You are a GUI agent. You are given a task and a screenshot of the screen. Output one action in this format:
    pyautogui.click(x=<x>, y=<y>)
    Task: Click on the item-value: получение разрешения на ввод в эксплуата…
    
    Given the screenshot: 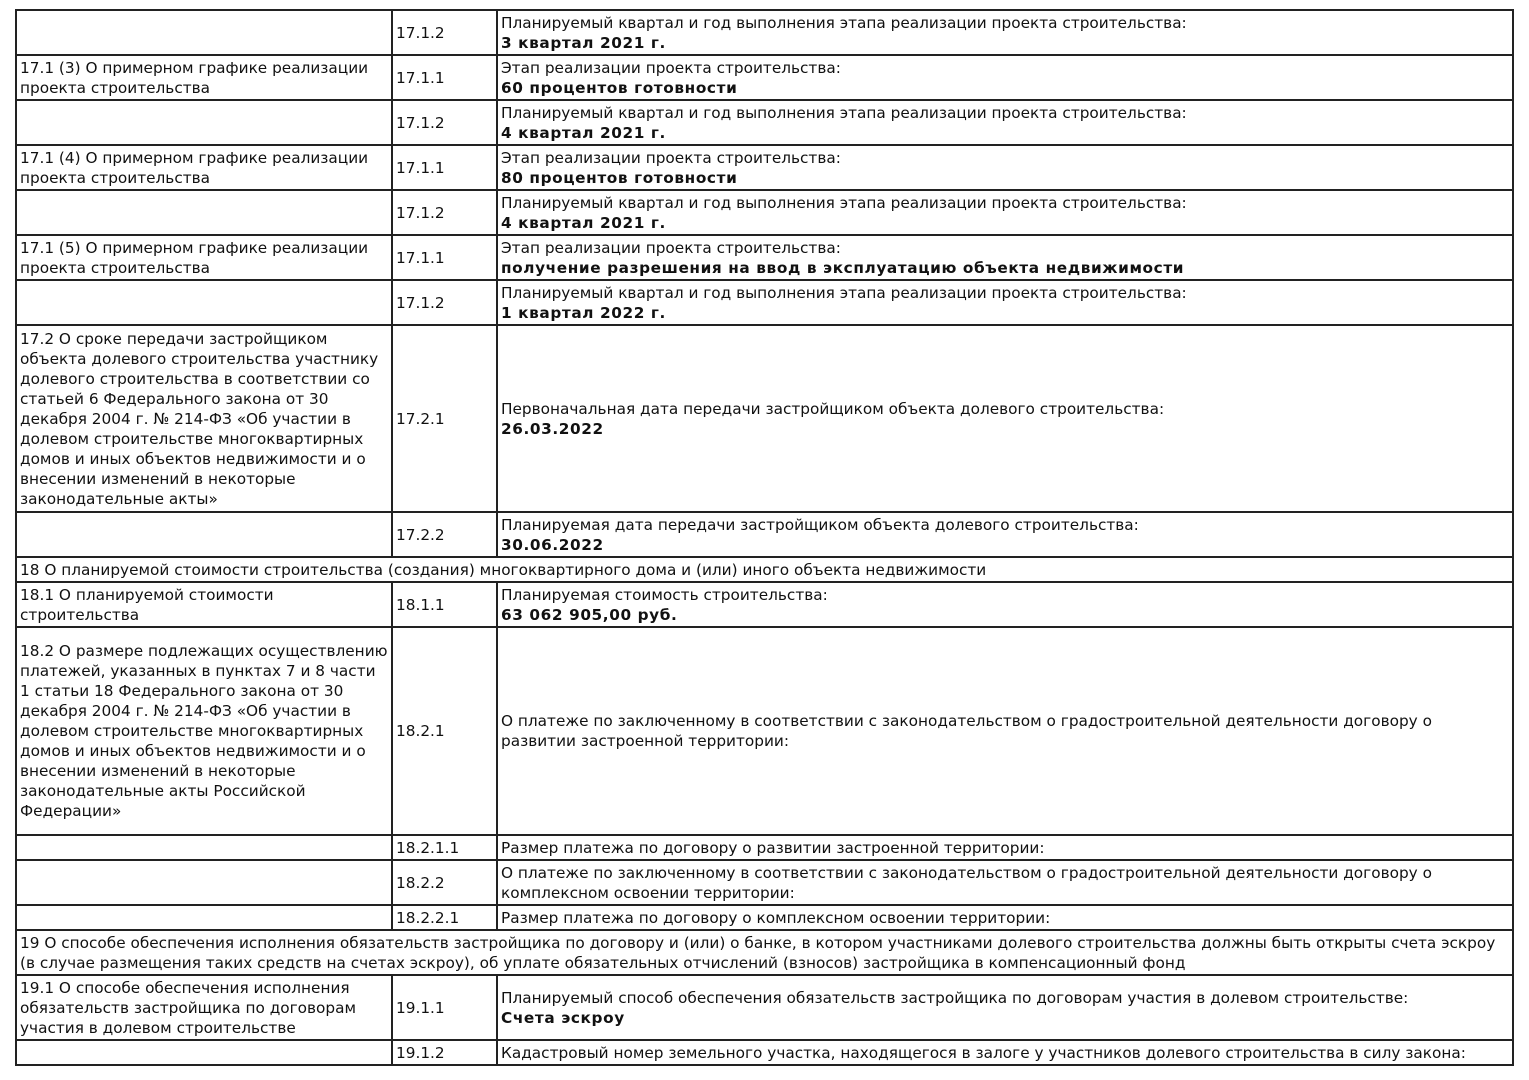 What is the action you would take?
    pyautogui.click(x=843, y=267)
    